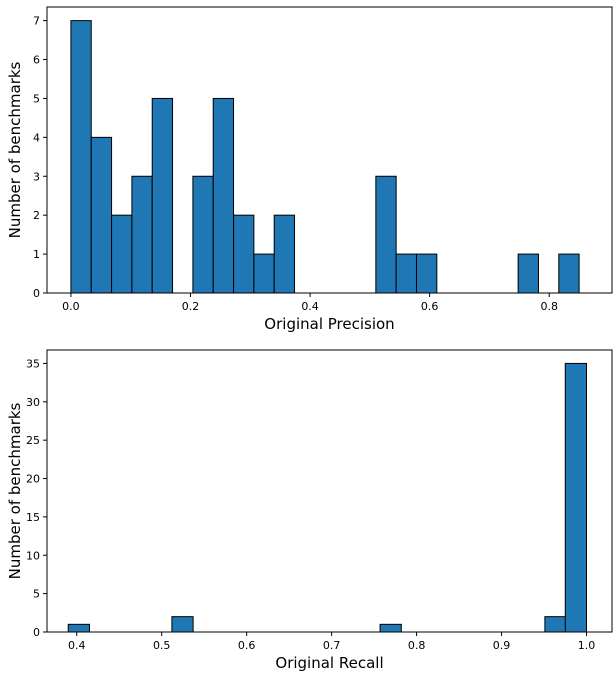 This screenshot has width=616, height=675. What do you see at coordinates (71, 306) in the screenshot?
I see `precision-x-tick-label: 0.0` at bounding box center [71, 306].